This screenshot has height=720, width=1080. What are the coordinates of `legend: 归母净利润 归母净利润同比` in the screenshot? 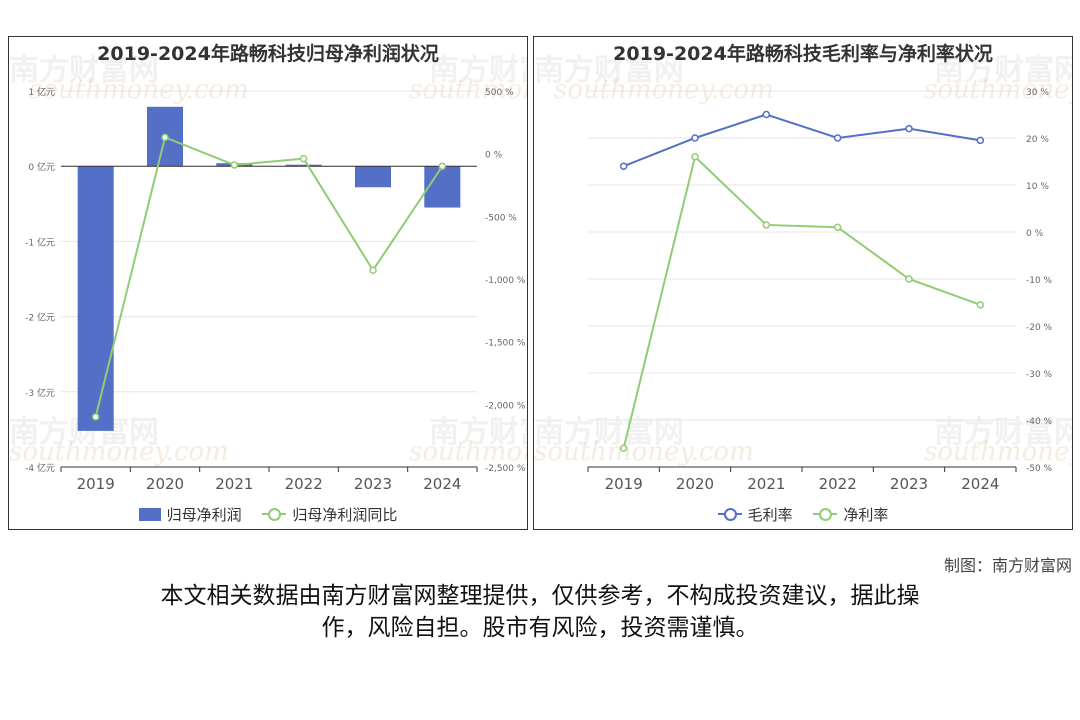 It's located at (268, 515).